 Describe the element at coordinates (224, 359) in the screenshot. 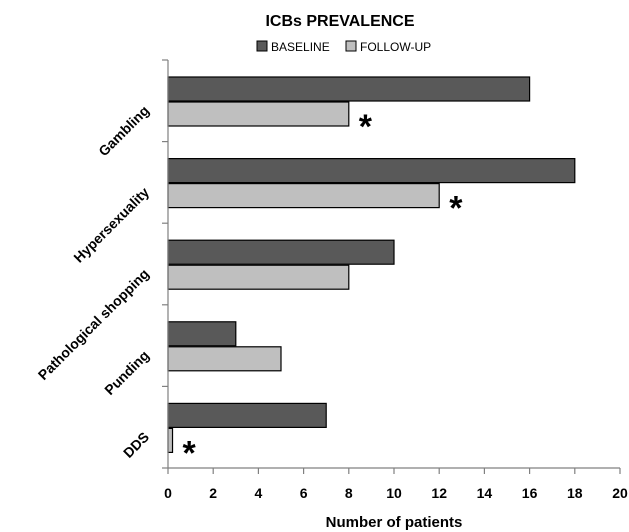

I see `bar-follow-up-punding` at that location.